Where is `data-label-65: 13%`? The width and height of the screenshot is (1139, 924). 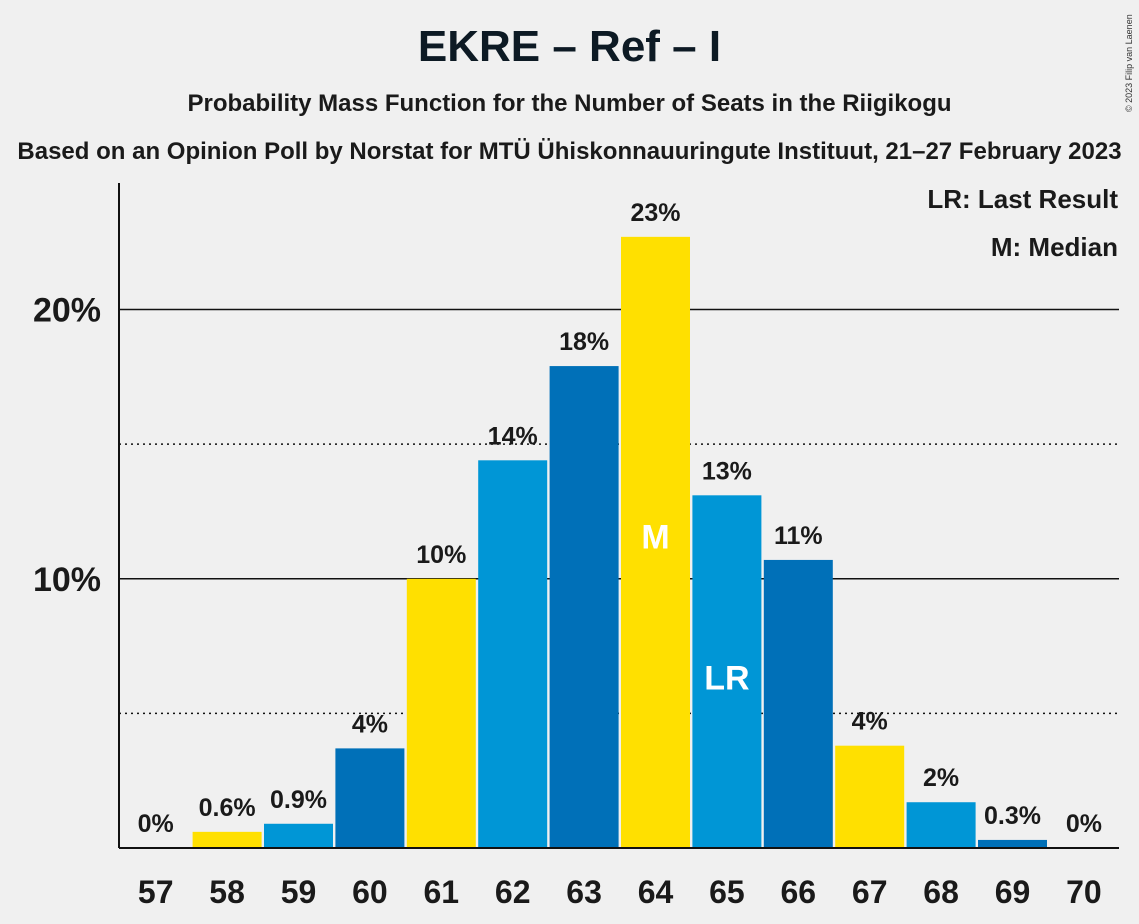 data-label-65: 13% is located at coordinates (727, 471).